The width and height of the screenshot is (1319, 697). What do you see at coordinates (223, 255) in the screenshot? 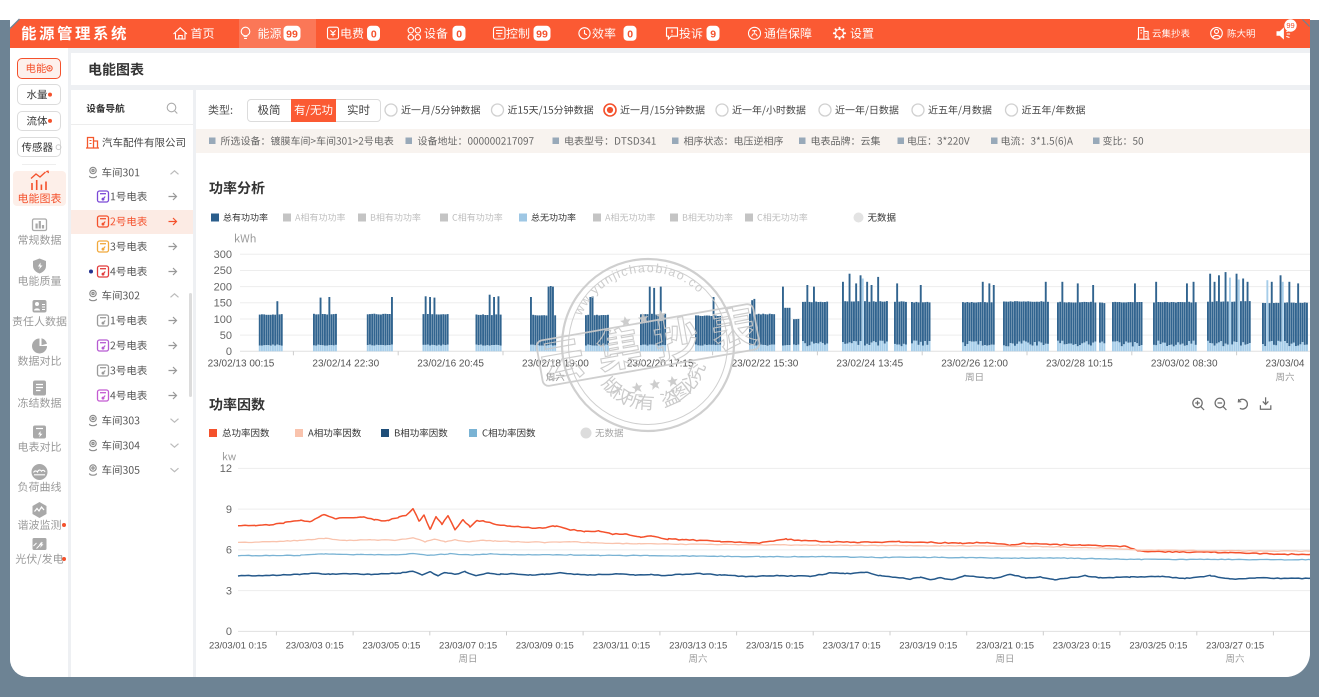
I see `svg-text: 300` at bounding box center [223, 255].